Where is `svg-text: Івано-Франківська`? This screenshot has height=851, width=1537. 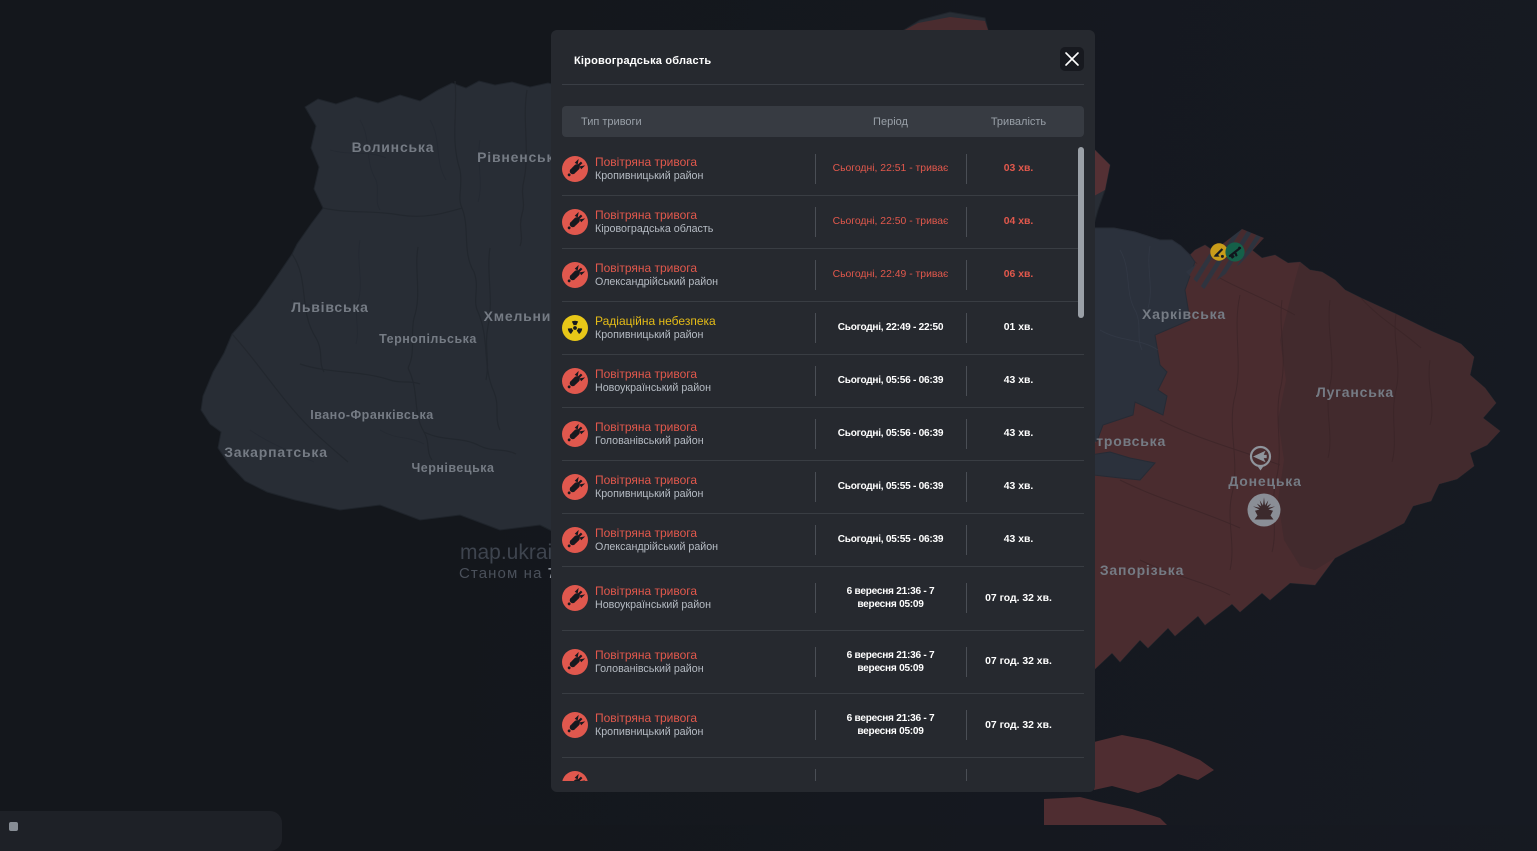
svg-text: Івано-Франківська is located at coordinates (372, 415).